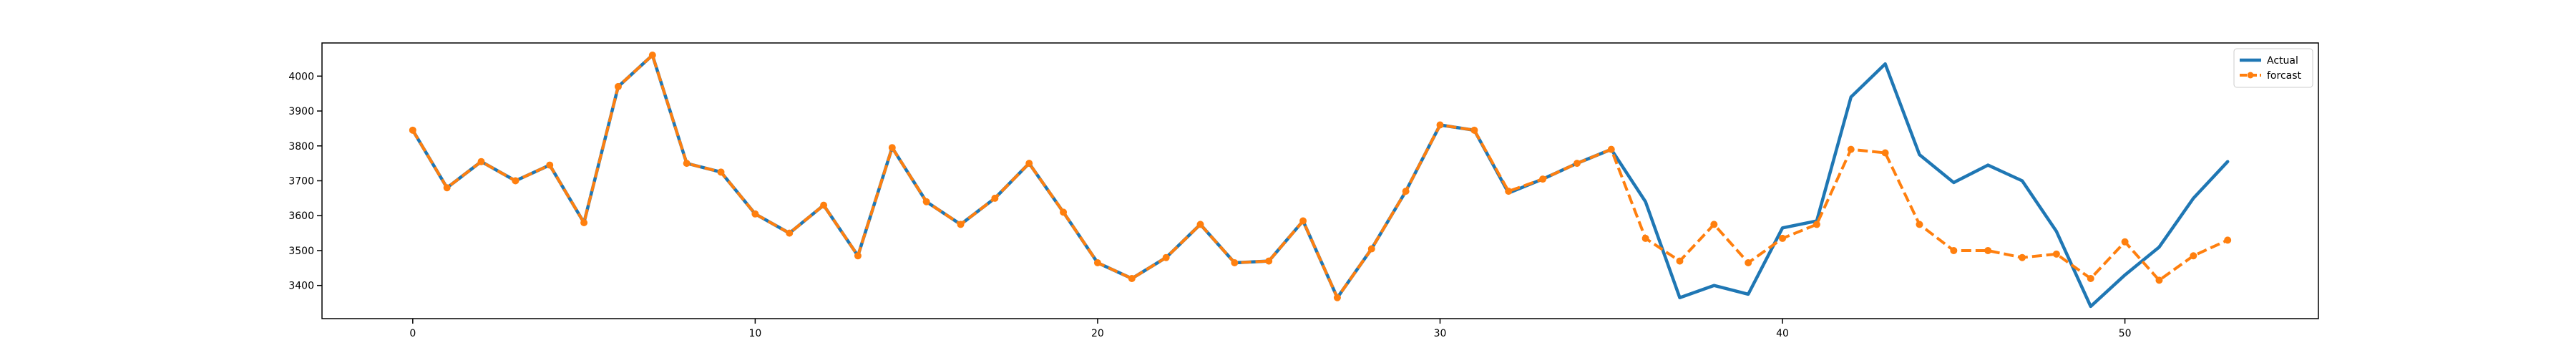 Image resolution: width=2576 pixels, height=358 pixels. Describe the element at coordinates (301, 147) in the screenshot. I see `y-tick-label-4: 3800` at that location.